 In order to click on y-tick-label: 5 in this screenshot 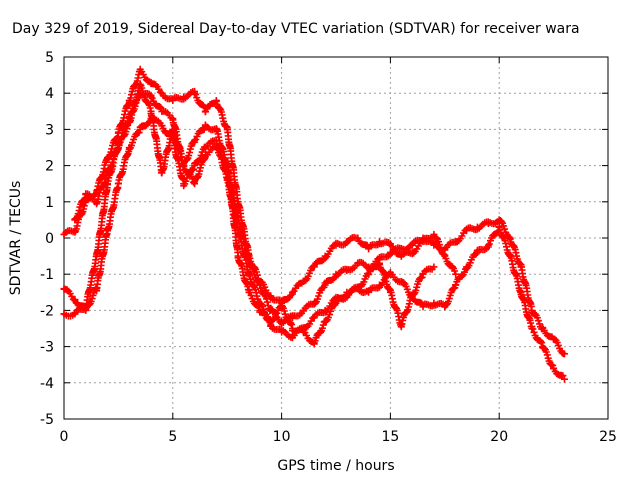, I will do `click(49, 58)`.